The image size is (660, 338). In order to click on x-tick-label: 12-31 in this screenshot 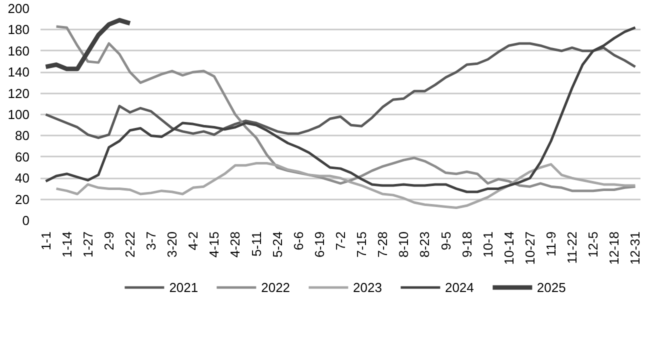, I will do `click(635, 248)`.